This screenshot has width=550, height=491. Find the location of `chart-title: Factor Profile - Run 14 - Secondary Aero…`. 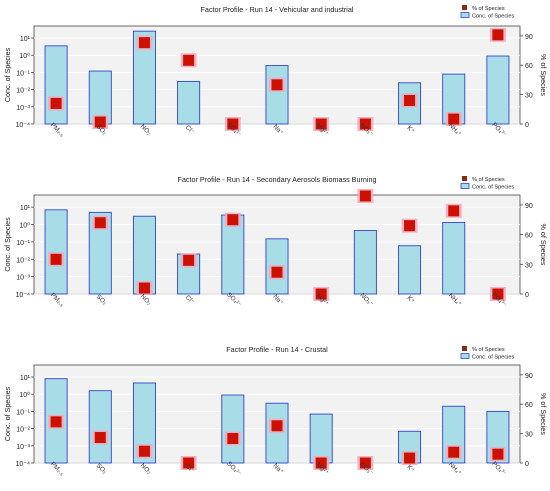

chart-title: Factor Profile - Run 14 - Secondary Aero… is located at coordinates (277, 179).